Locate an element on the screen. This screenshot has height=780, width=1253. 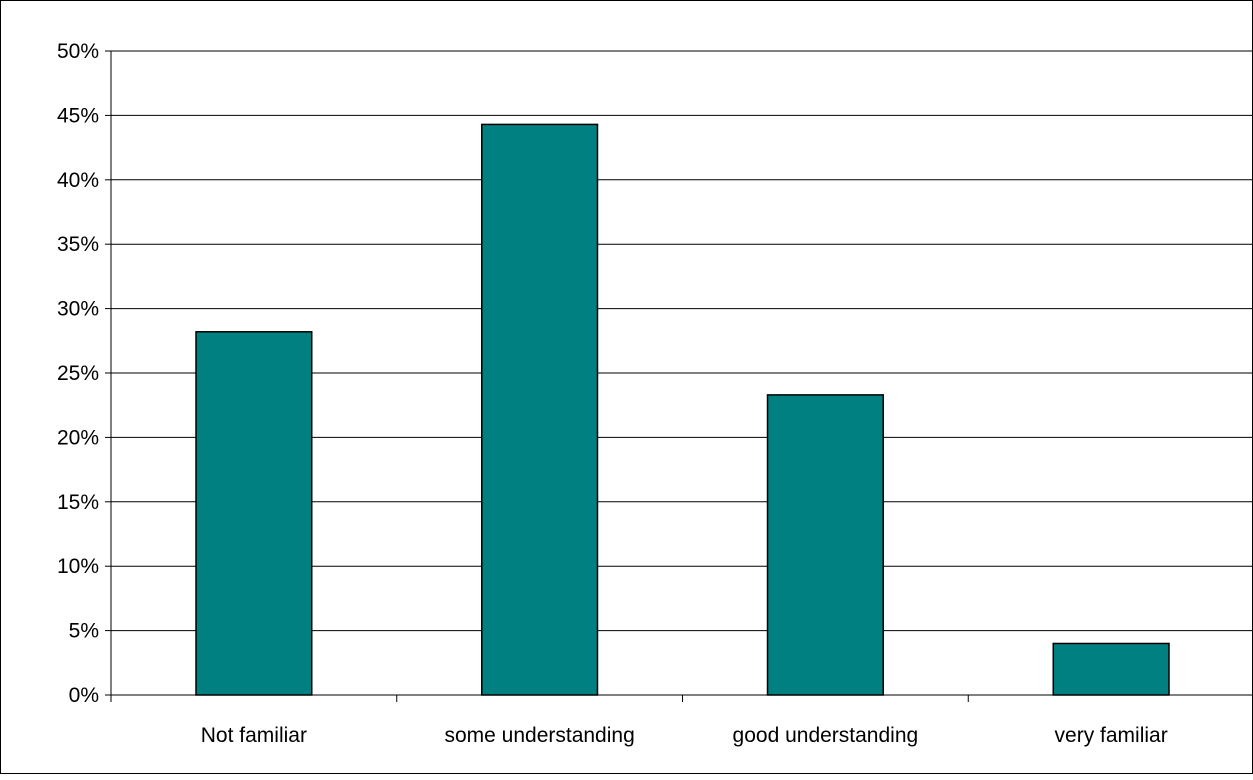
y-tick-label: 15% is located at coordinates (78, 502).